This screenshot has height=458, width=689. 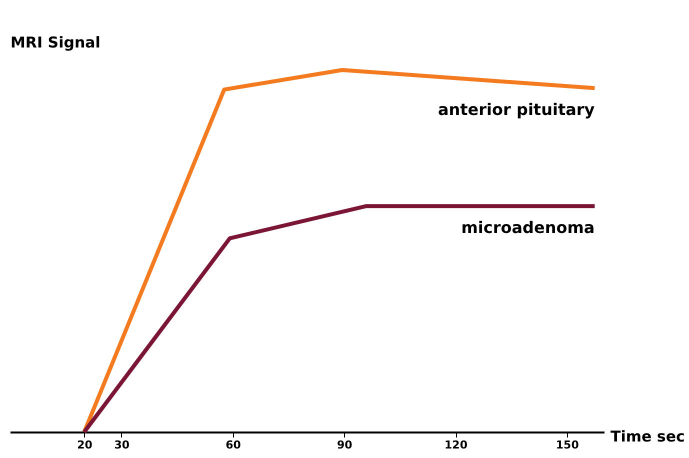 I want to click on x-tick-label: 150, so click(x=568, y=445).